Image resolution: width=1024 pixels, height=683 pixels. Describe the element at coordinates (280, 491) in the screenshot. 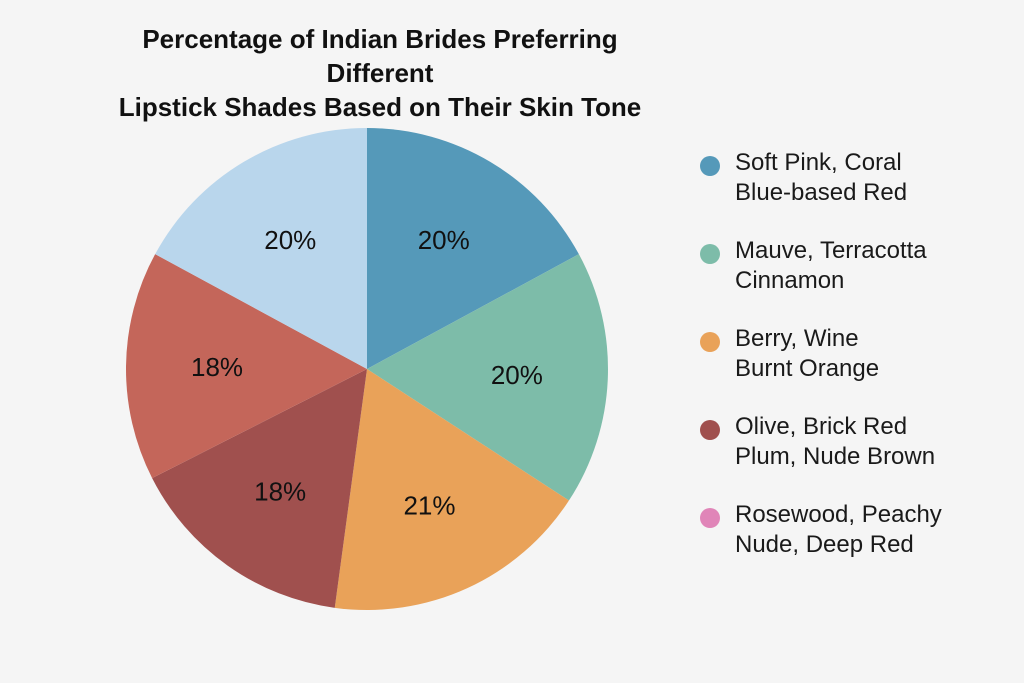

I see `slice-label-4: 18%` at that location.